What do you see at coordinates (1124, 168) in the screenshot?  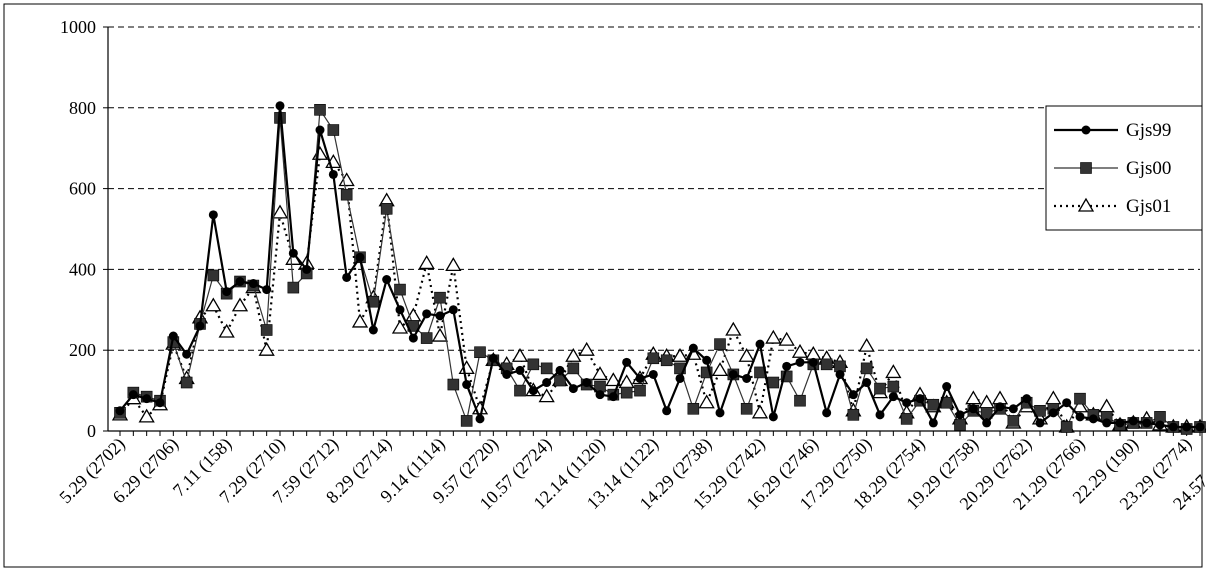 I see `legend: Gjs99 Gjs00 Gjs01` at bounding box center [1124, 168].